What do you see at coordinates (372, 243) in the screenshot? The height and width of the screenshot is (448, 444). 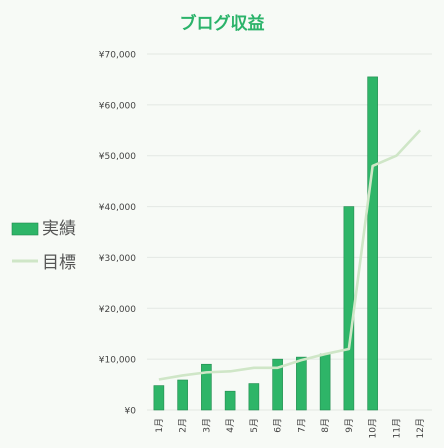 I see `bar-10月` at bounding box center [372, 243].